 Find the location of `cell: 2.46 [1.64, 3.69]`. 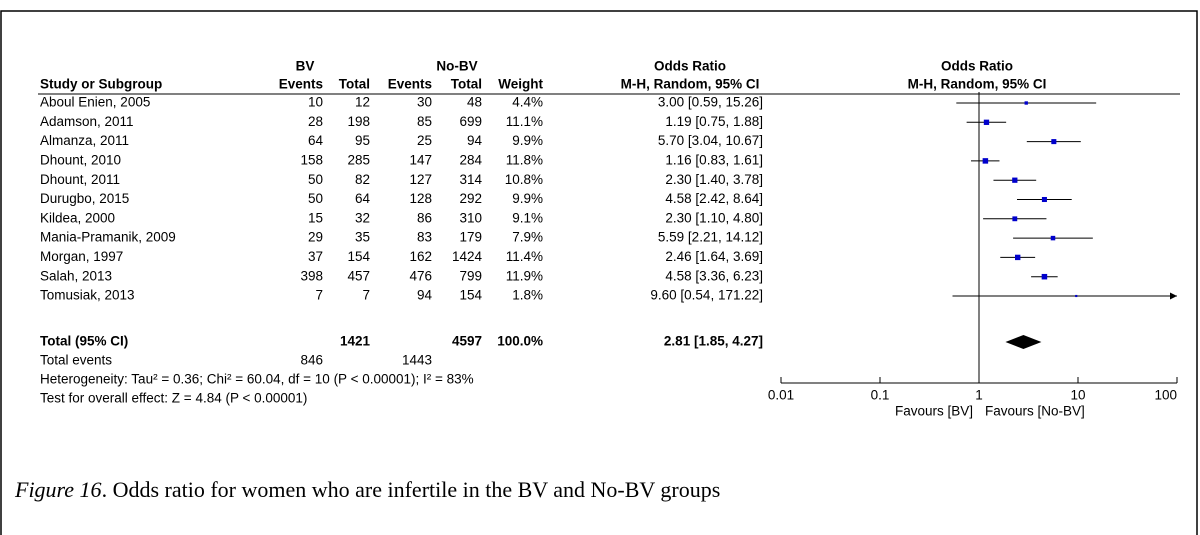

cell: 2.46 [1.64, 3.69] is located at coordinates (714, 256).